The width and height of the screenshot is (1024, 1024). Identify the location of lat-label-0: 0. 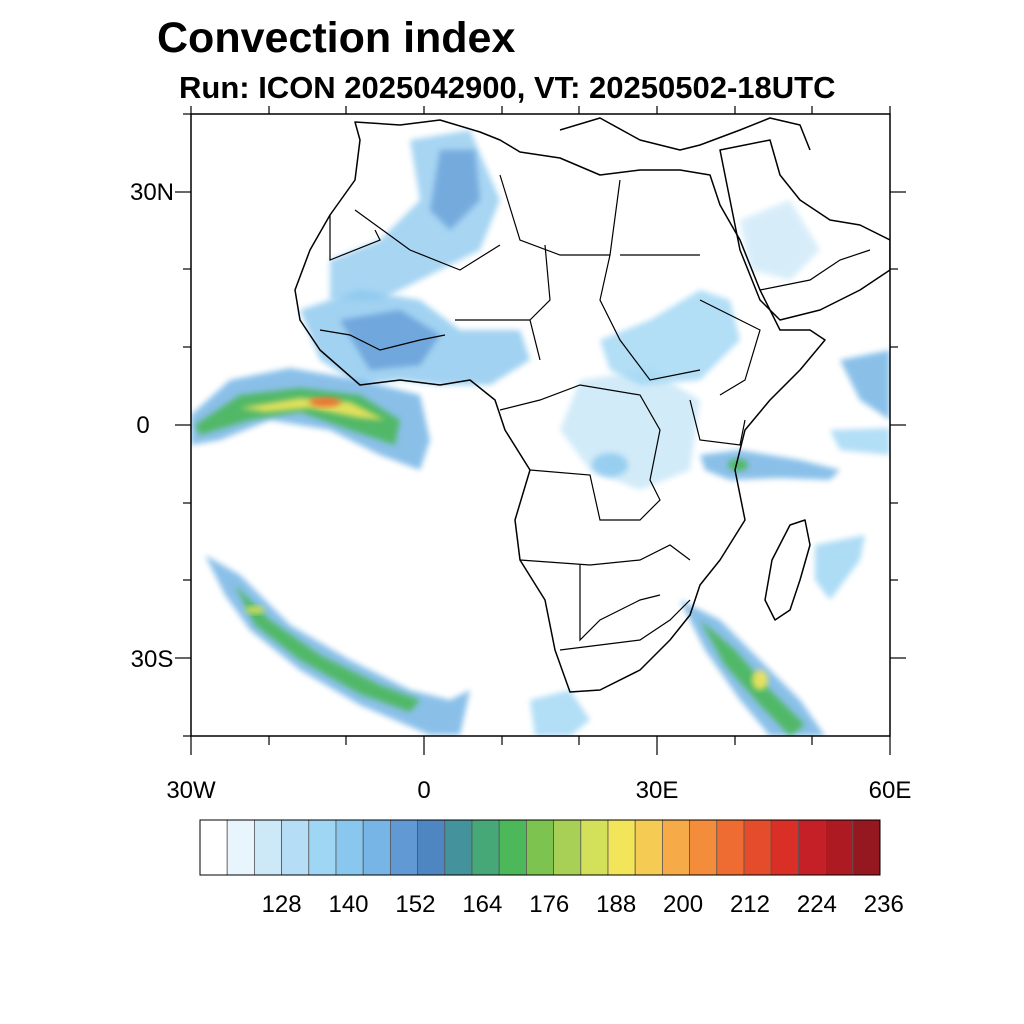
(142, 425).